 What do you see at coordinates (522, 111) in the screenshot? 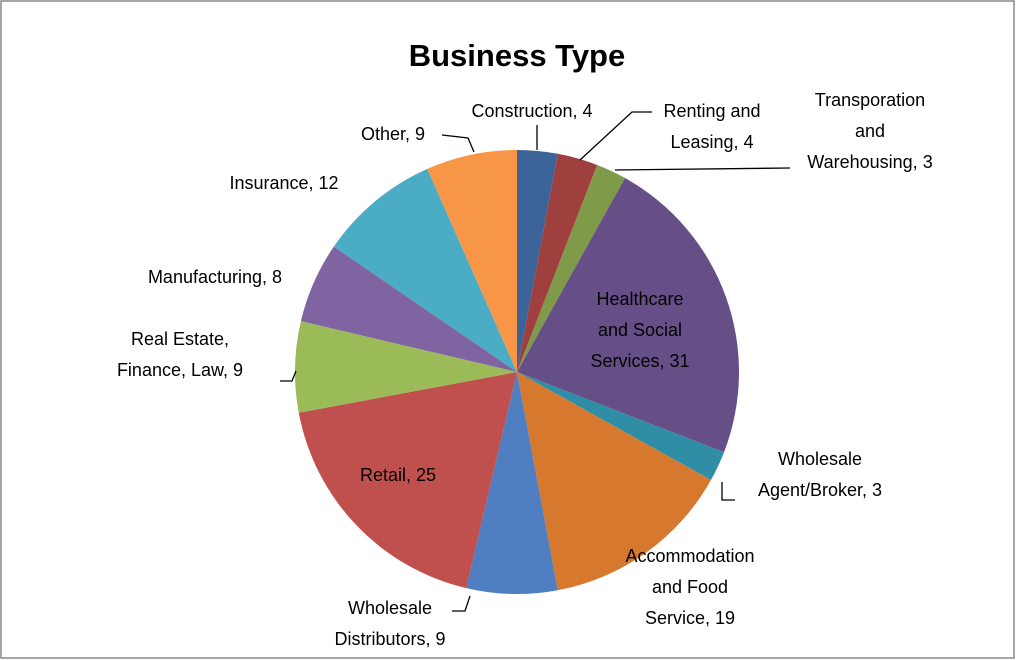
I see `category-label: Construction` at bounding box center [522, 111].